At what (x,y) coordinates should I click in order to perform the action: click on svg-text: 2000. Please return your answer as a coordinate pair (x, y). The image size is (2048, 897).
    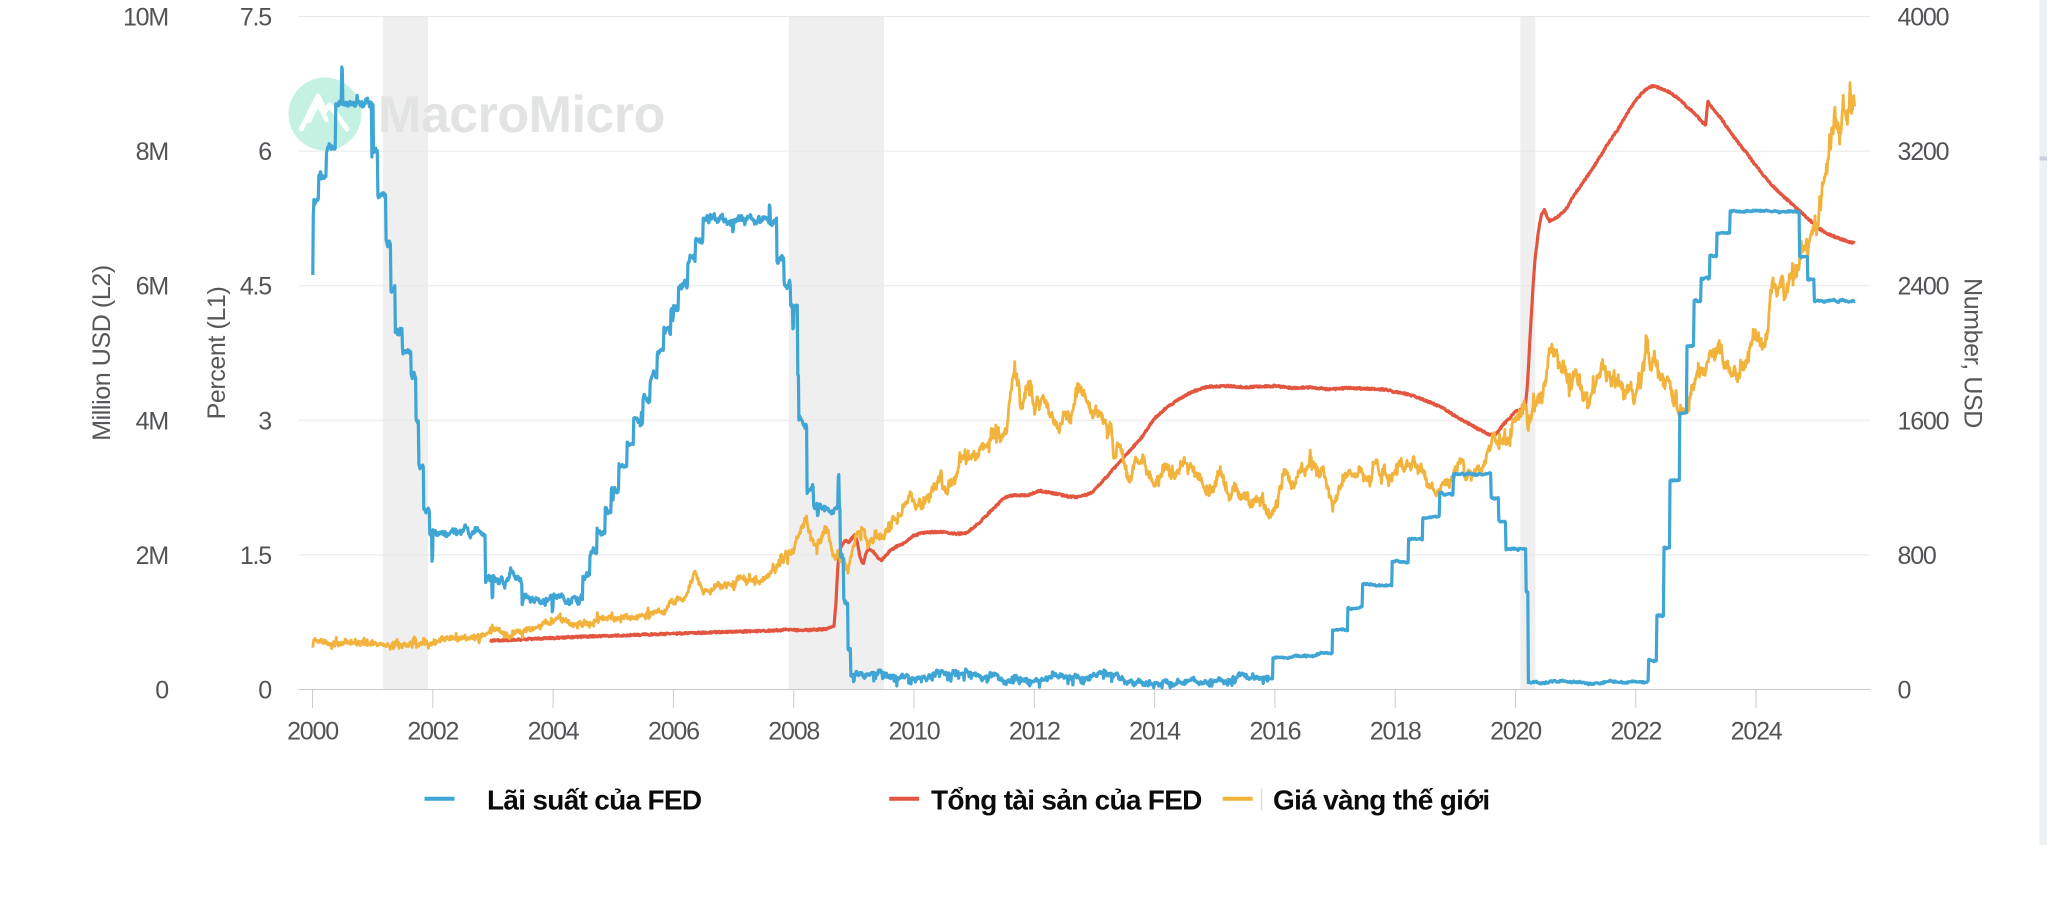
    Looking at the image, I should click on (312, 732).